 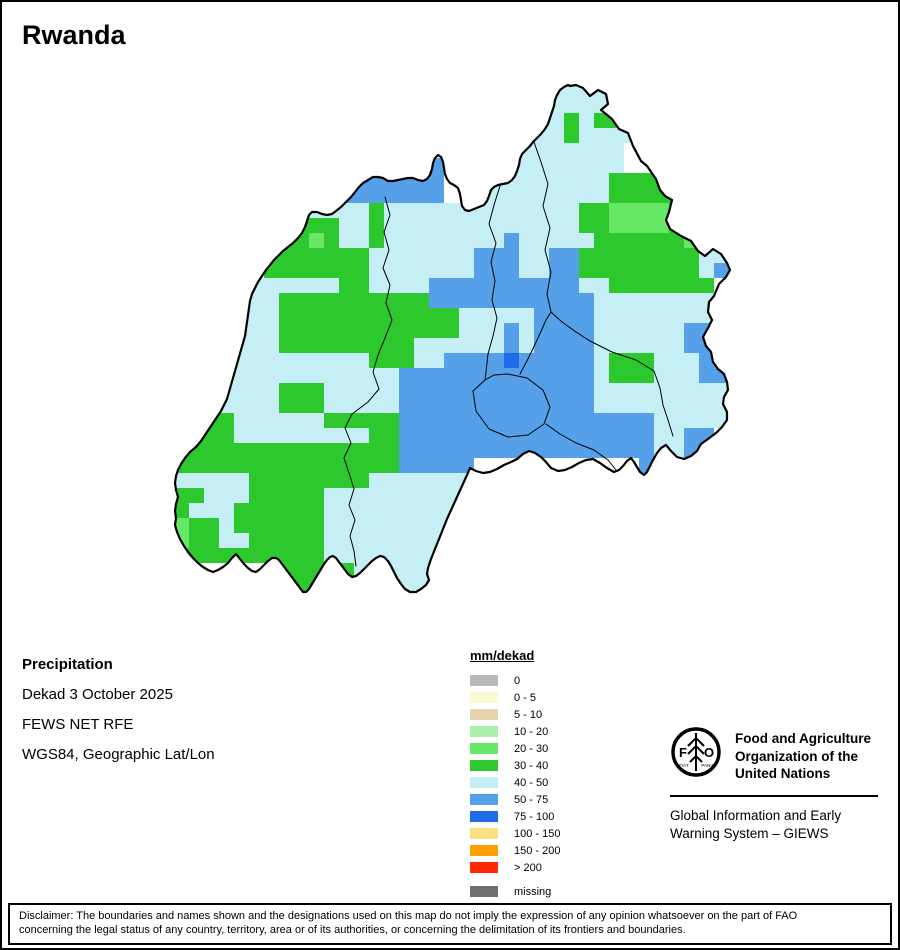 I want to click on legend-row: 75 - 100, so click(x=515, y=816).